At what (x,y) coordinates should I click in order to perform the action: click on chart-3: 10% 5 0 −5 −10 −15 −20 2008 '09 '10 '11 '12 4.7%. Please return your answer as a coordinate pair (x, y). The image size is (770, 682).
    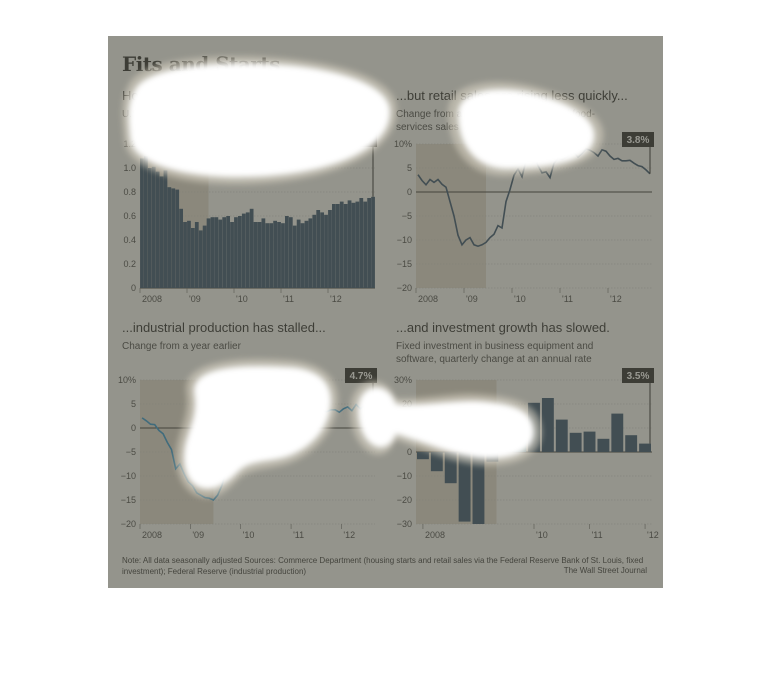
    Looking at the image, I should click on (247, 454).